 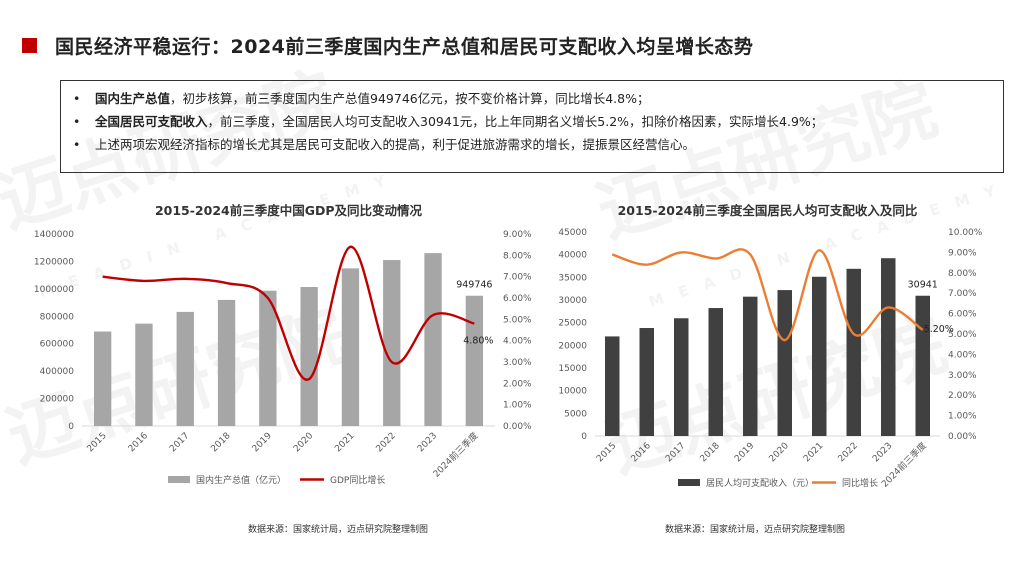 What do you see at coordinates (572, 301) in the screenshot?
I see `y-left-tick-label: 30000` at bounding box center [572, 301].